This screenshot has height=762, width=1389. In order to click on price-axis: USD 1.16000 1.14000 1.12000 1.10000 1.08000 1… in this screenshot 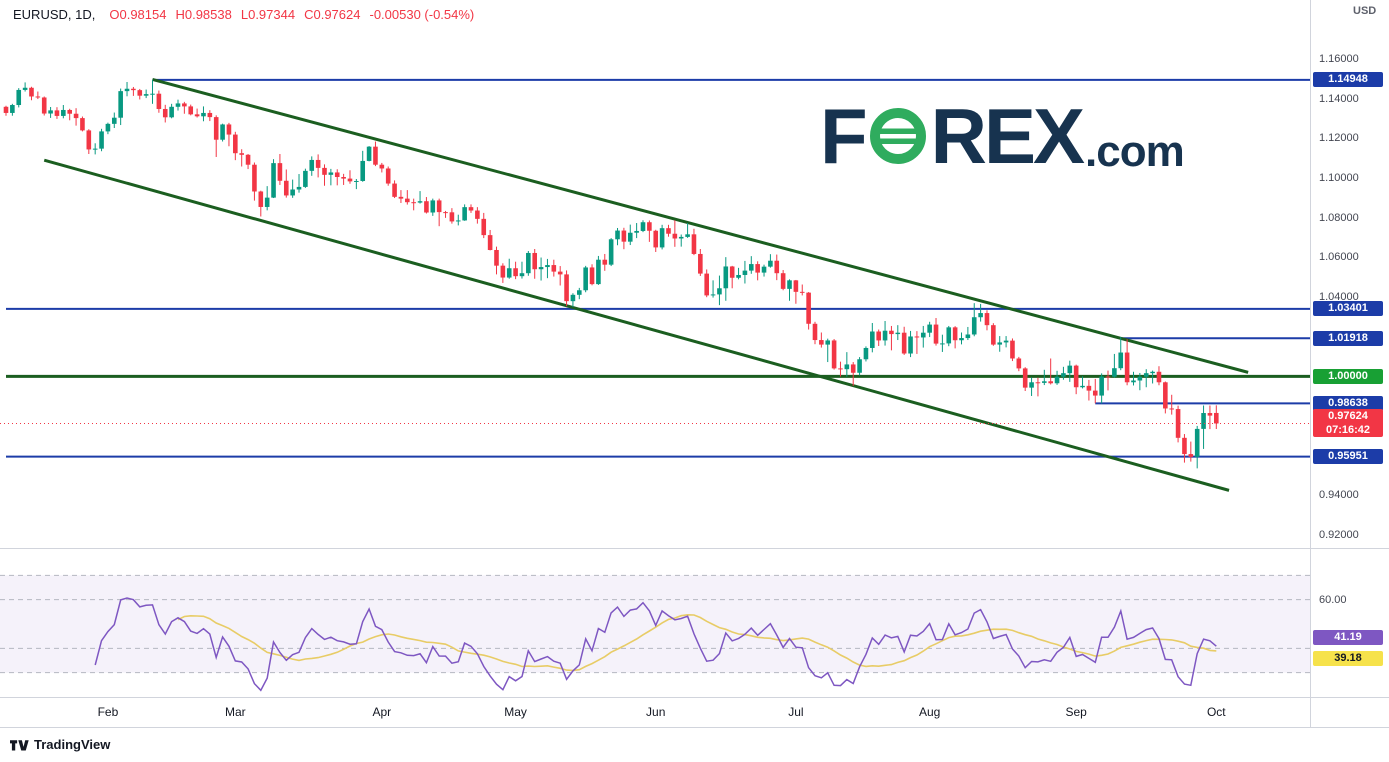, I will do `click(1349, 363)`.